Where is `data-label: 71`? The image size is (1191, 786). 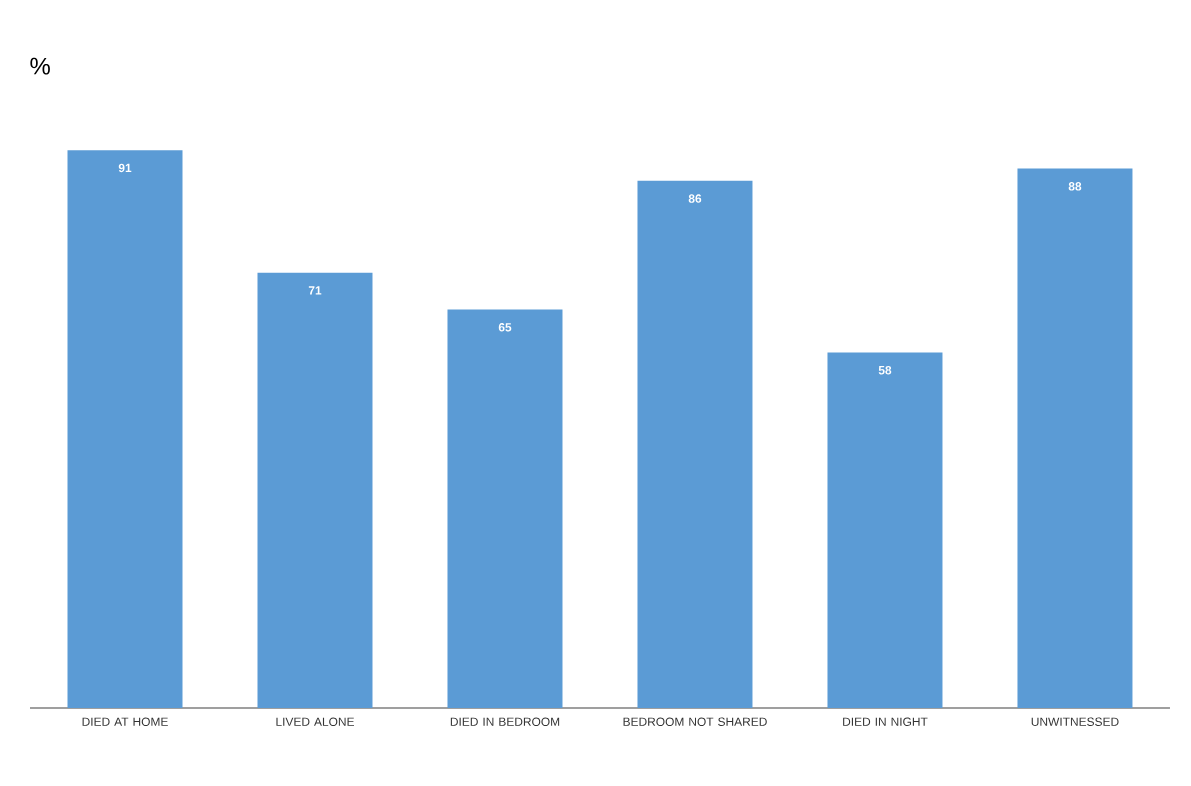
data-label: 71 is located at coordinates (315, 290).